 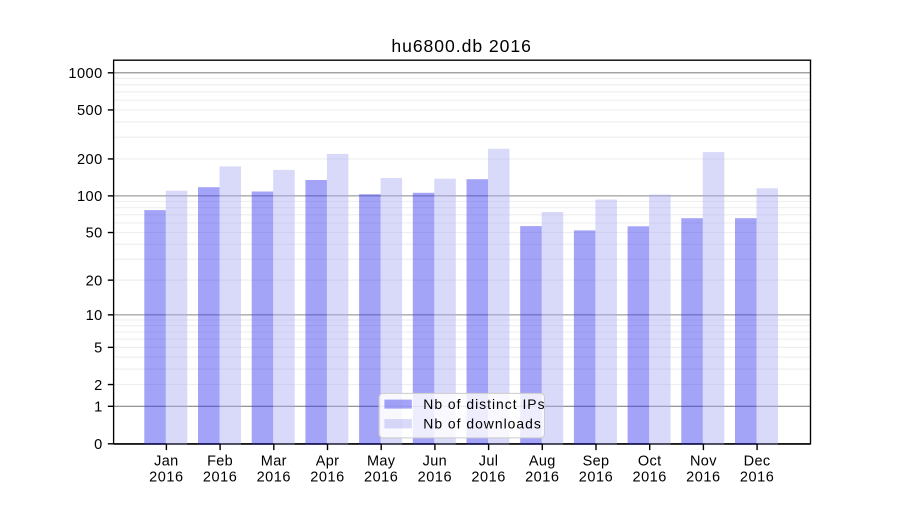 What do you see at coordinates (166, 462) in the screenshot?
I see `svg-text: Jan` at bounding box center [166, 462].